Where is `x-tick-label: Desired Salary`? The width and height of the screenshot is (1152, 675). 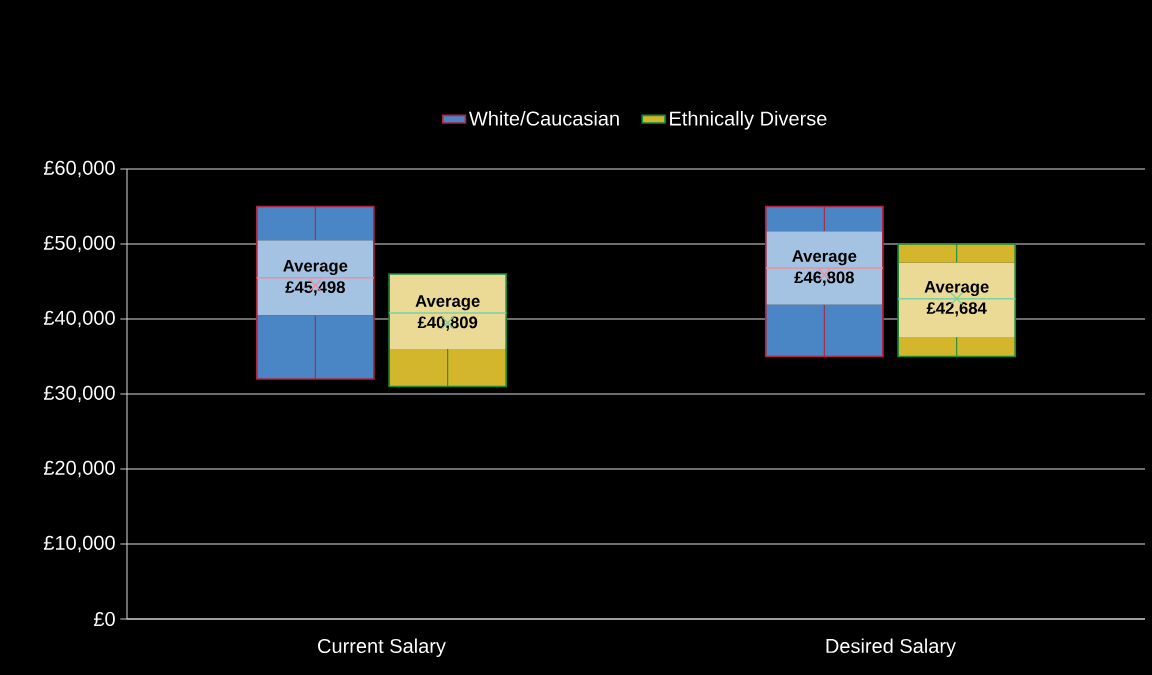
x-tick-label: Desired Salary is located at coordinates (891, 648).